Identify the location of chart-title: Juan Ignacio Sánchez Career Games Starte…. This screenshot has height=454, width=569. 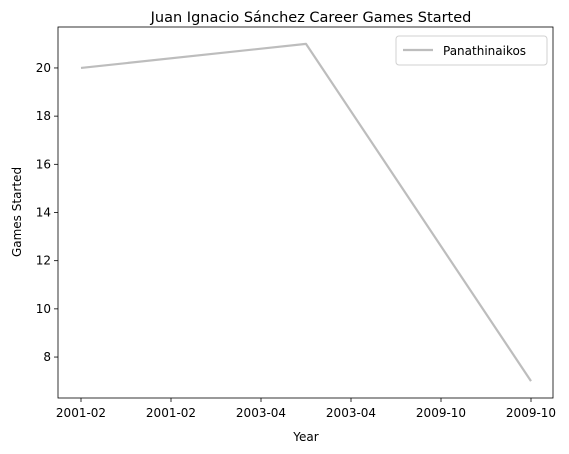
(311, 18).